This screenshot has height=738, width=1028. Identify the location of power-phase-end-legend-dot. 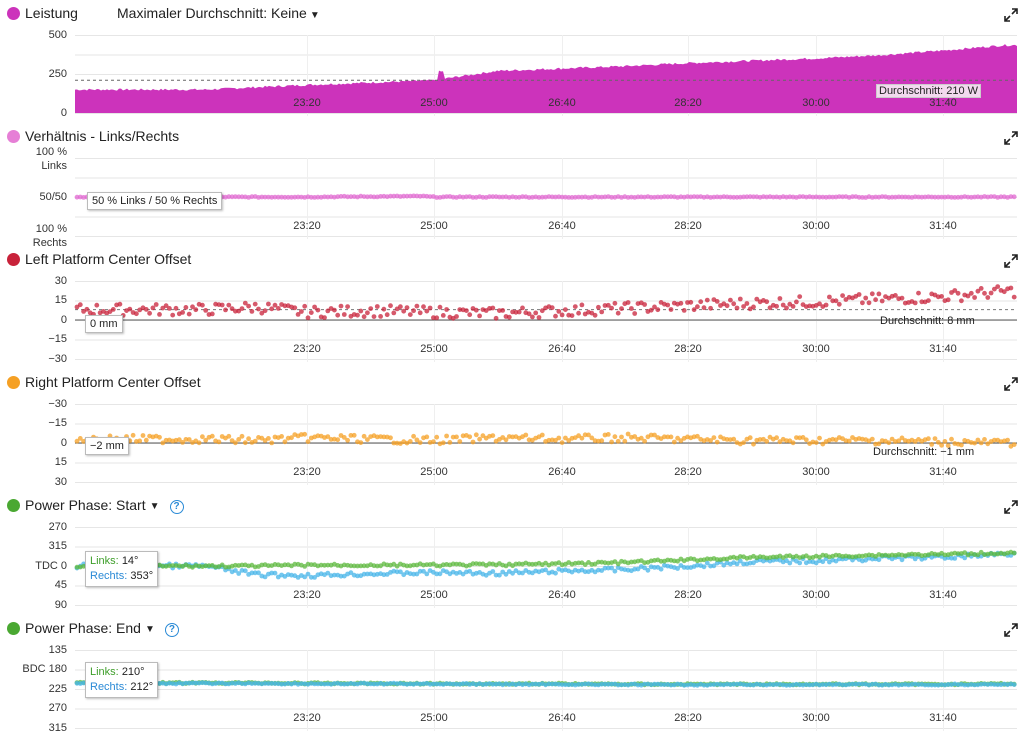
(13, 628).